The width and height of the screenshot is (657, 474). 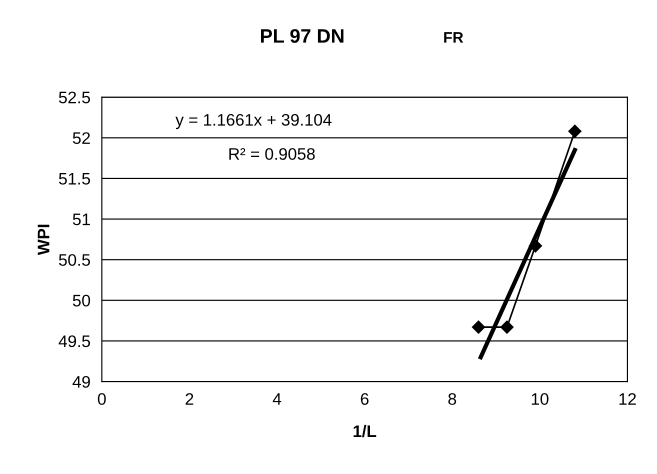 I want to click on annotation: R² = 0.9058, so click(x=272, y=154).